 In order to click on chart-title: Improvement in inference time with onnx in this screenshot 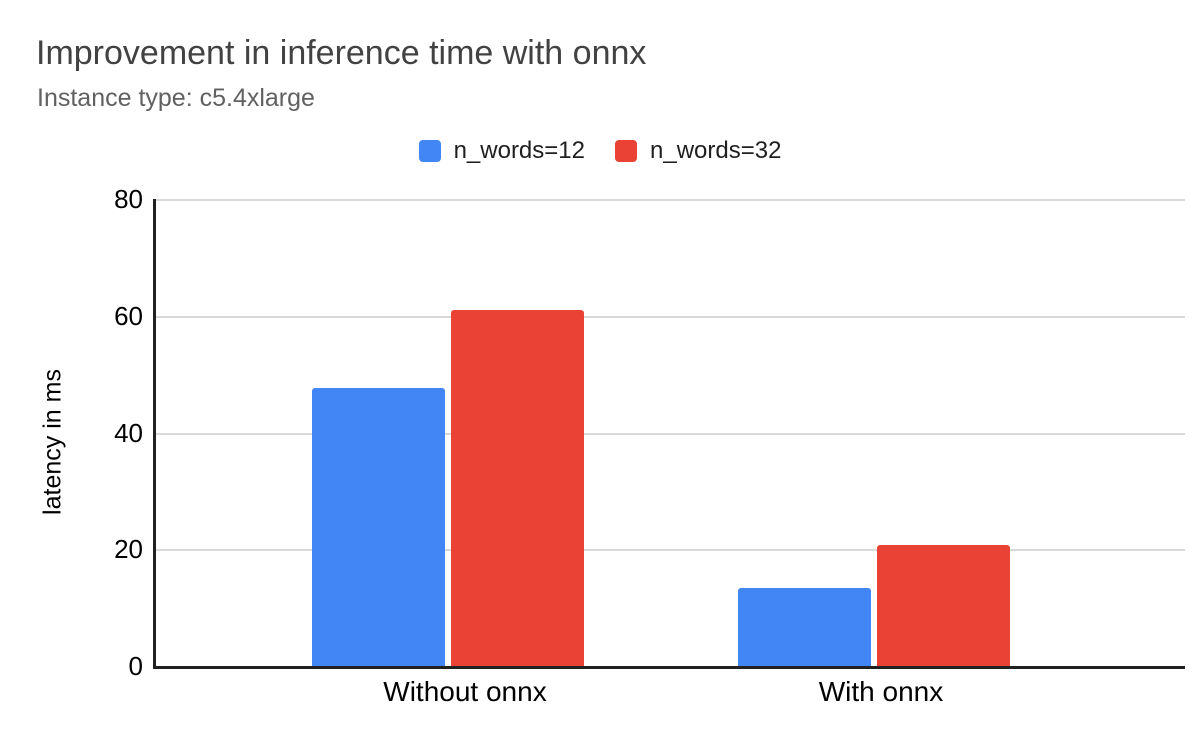, I will do `click(341, 53)`.